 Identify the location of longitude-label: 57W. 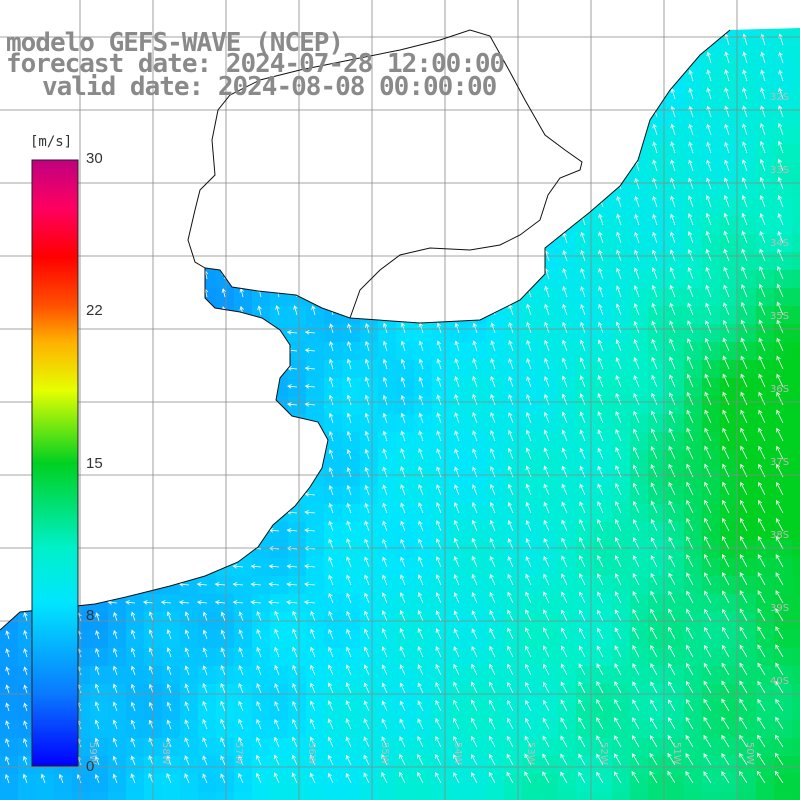
(238, 753).